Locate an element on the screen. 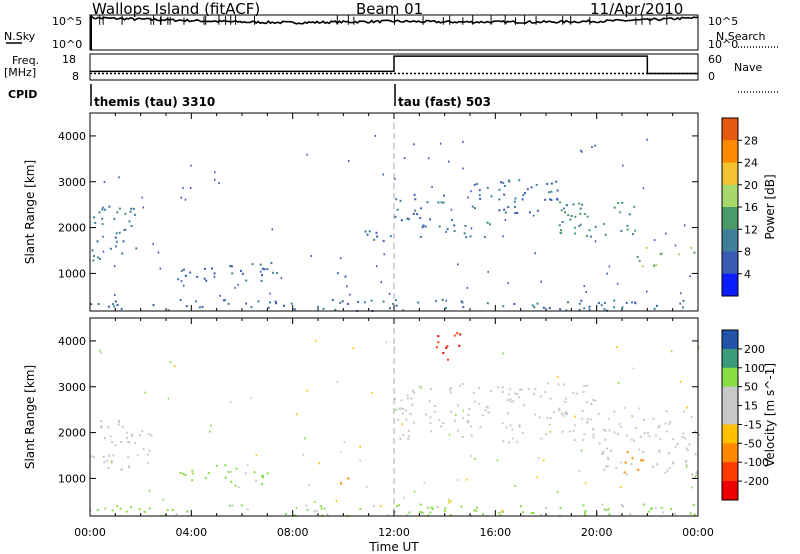 This screenshot has height=554, width=800. noise-bottom-tick-right: 10^0 is located at coordinates (723, 44).